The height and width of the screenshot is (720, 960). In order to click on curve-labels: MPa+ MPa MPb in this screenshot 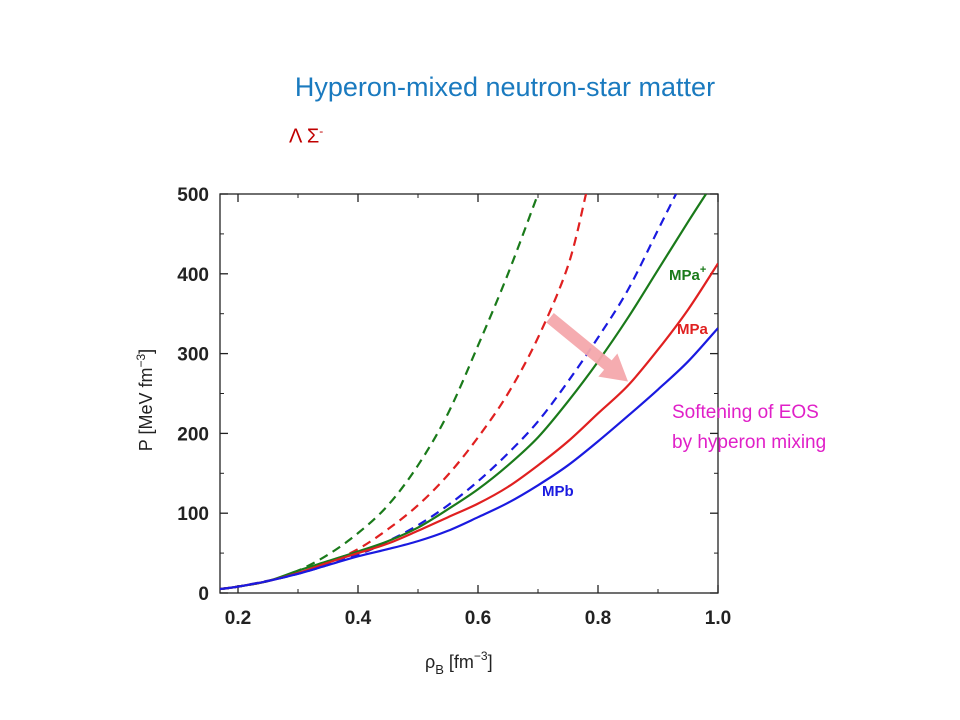, I will do `click(625, 382)`.